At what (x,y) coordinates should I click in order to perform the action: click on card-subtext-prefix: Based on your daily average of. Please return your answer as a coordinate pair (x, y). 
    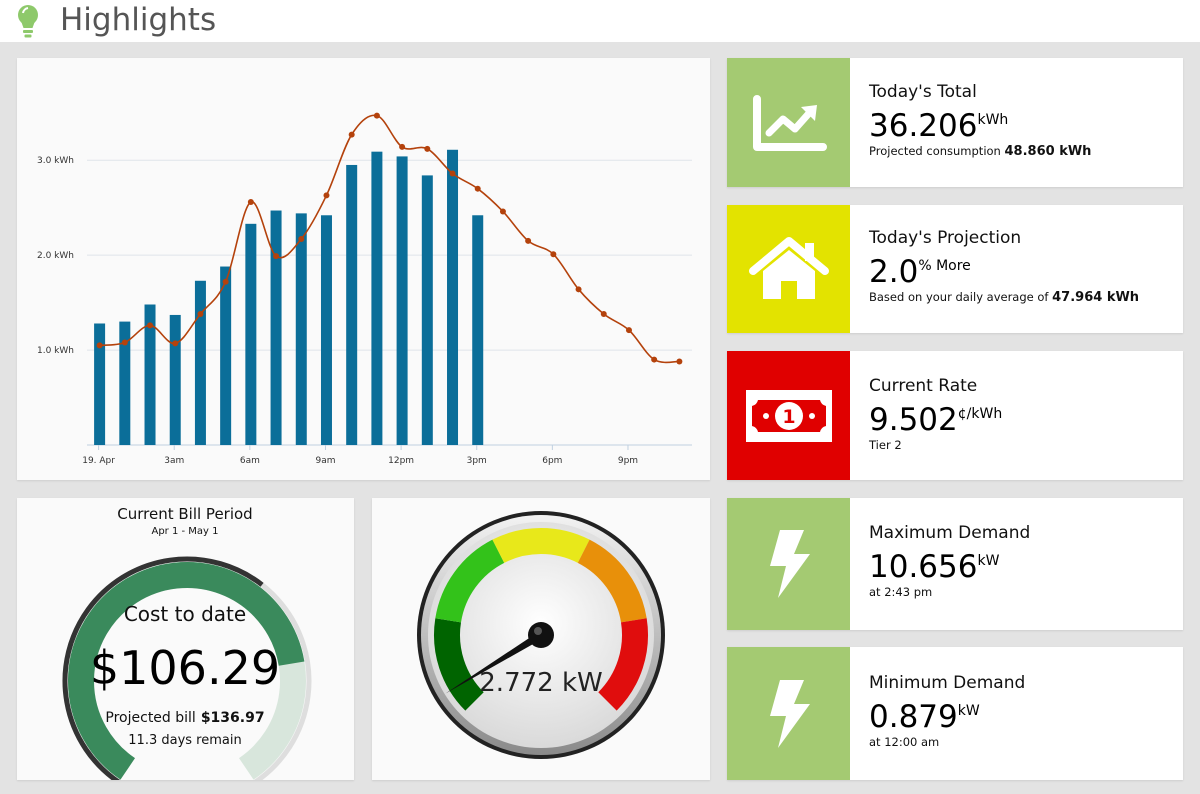
    Looking at the image, I should click on (959, 297).